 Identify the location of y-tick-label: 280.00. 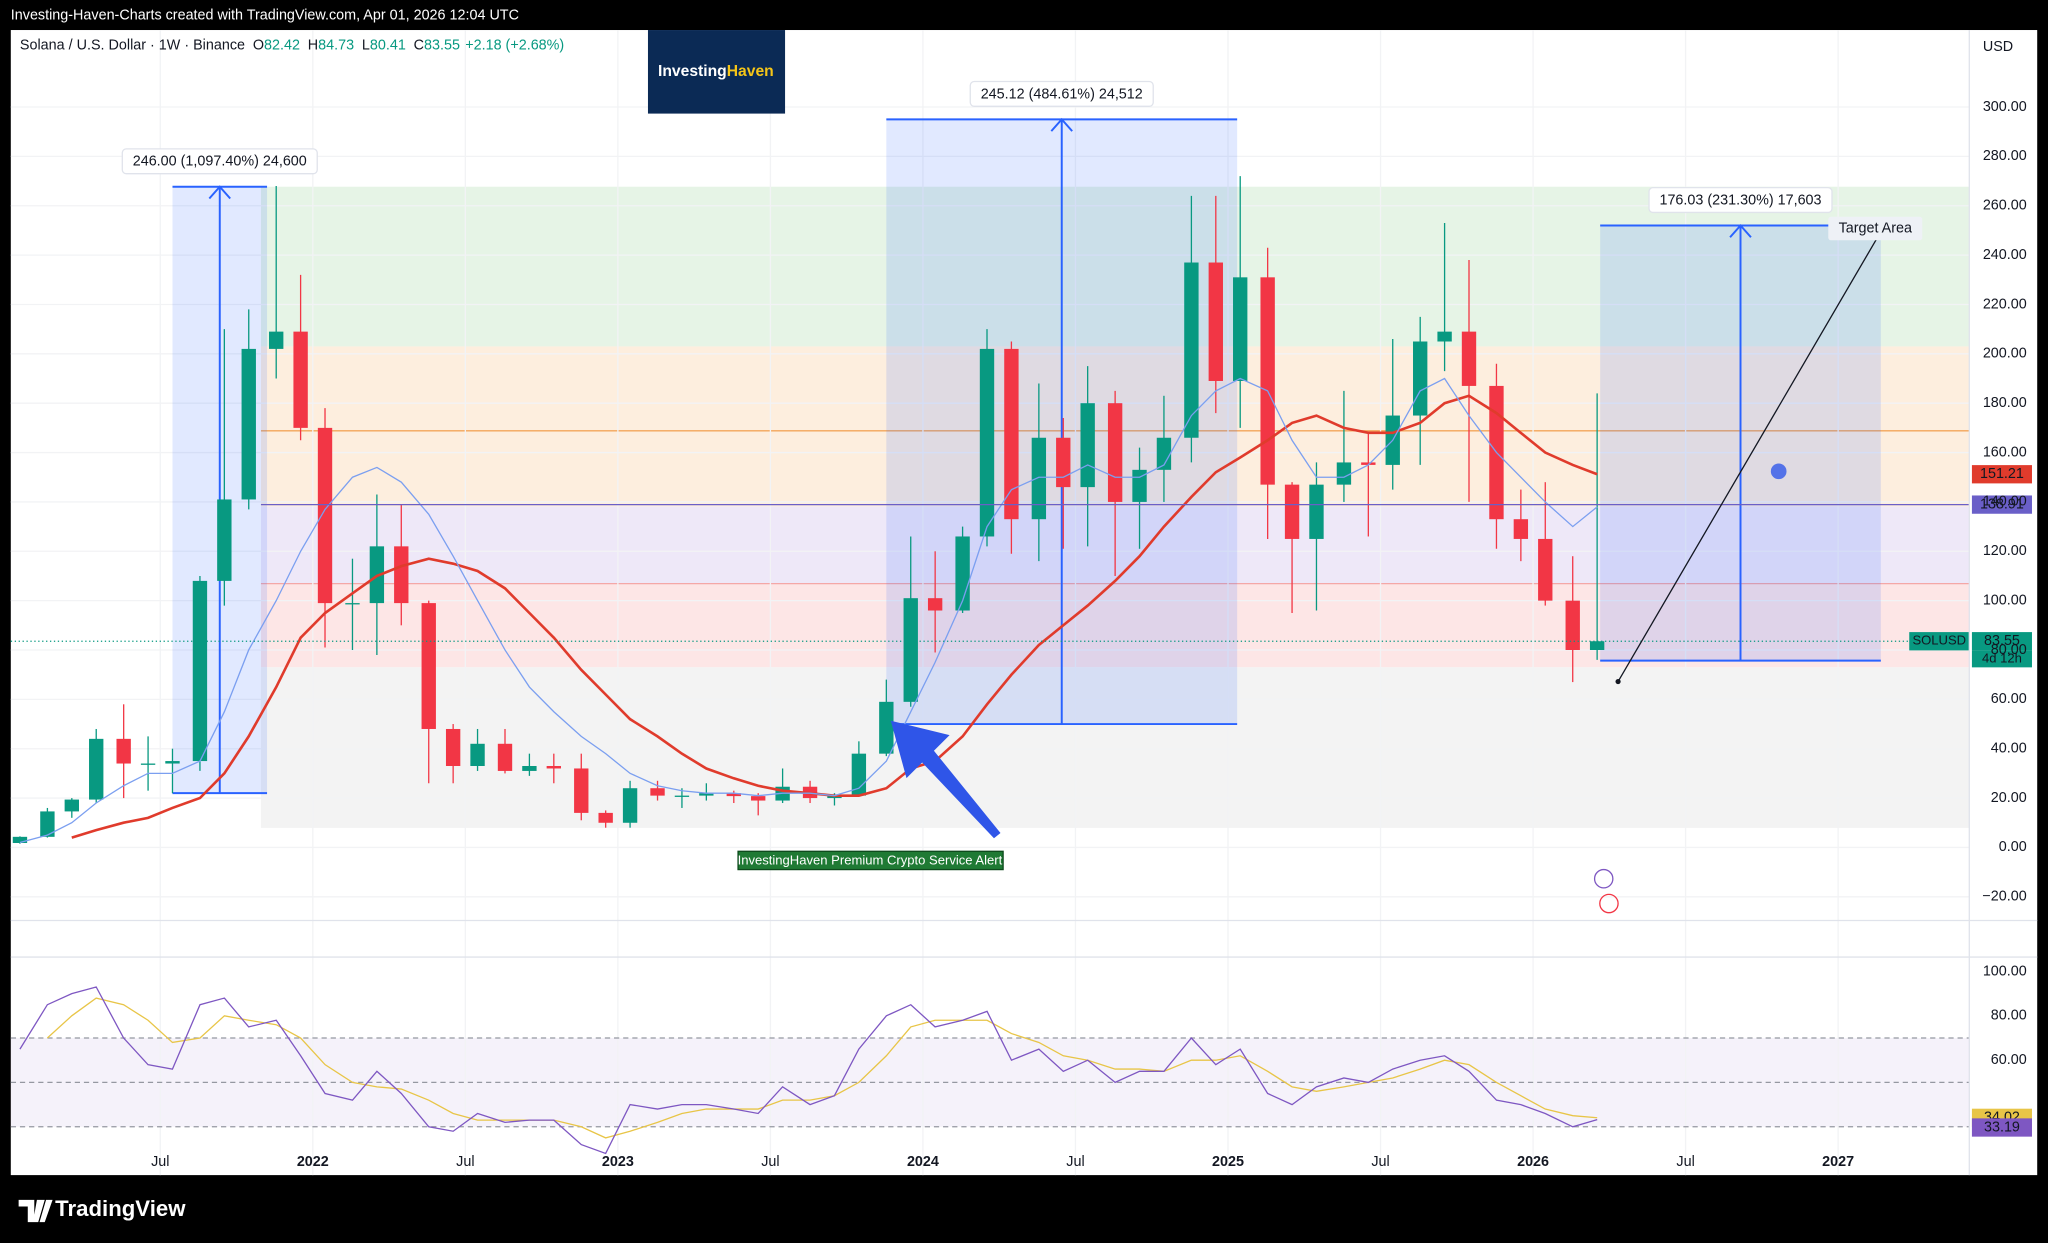
(2005, 156).